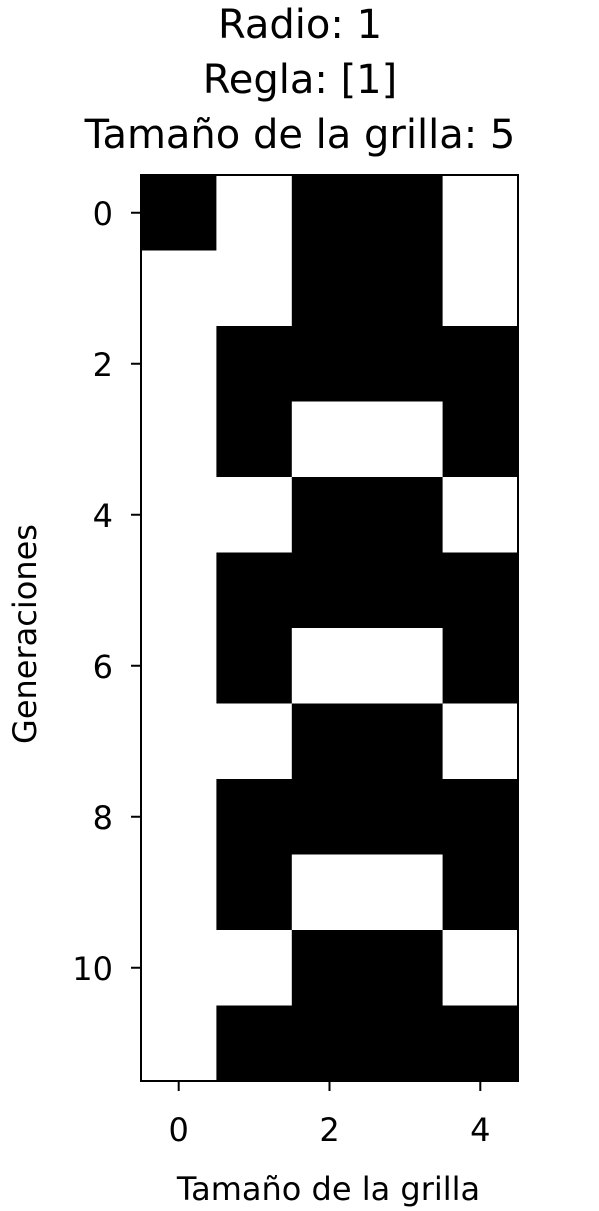  Describe the element at coordinates (179, 590) in the screenshot. I see `cell-r5-c0` at that location.